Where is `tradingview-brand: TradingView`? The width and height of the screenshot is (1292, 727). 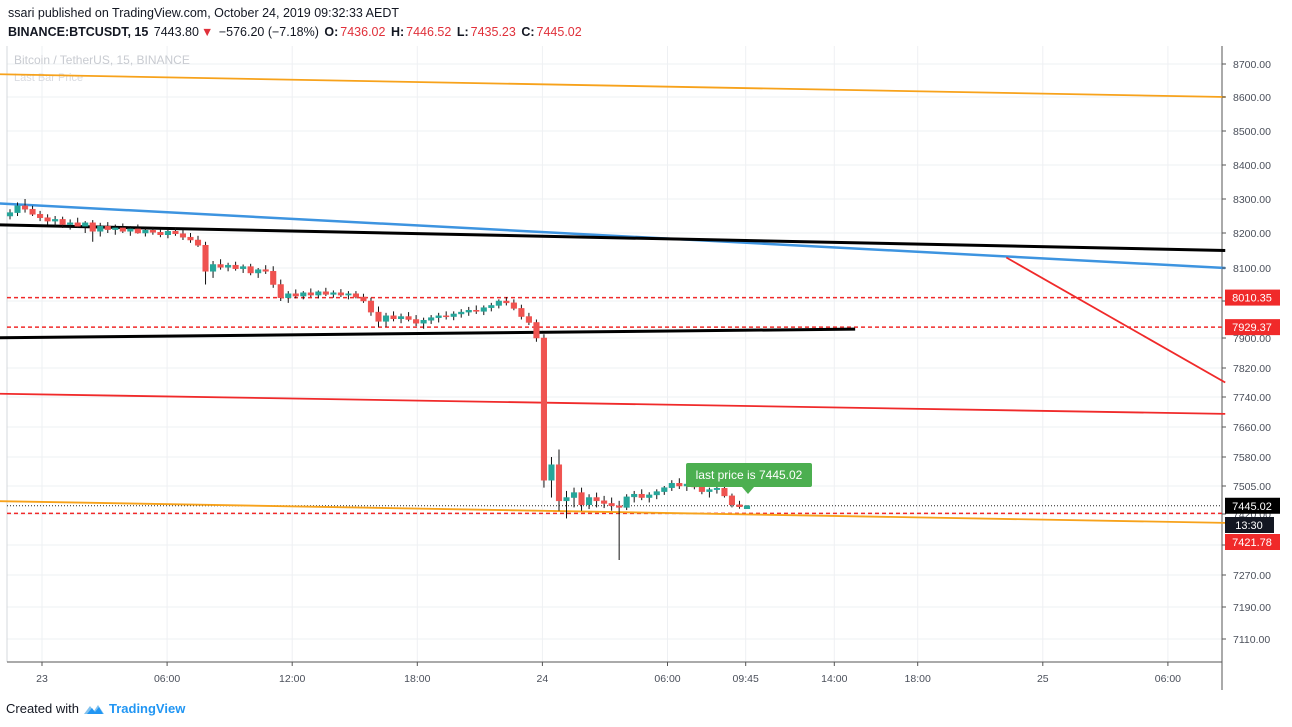
tradingview-brand: TradingView is located at coordinates (147, 708).